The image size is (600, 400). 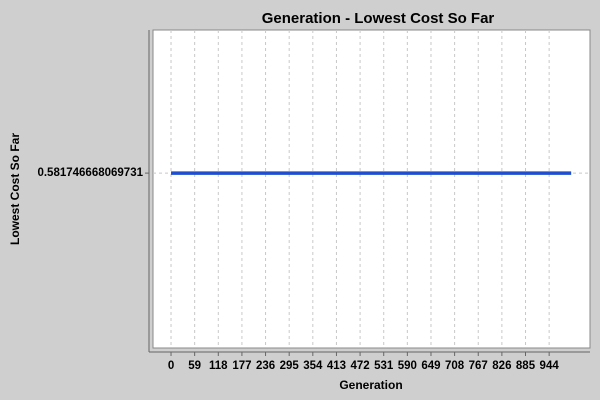 What do you see at coordinates (378, 18) in the screenshot?
I see `chart-title: Generation - Lowest Cost So Far` at bounding box center [378, 18].